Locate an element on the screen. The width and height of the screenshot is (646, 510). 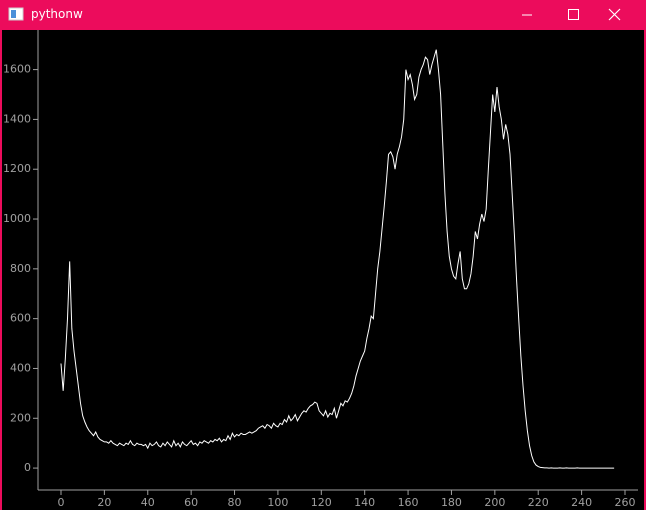
close-button is located at coordinates (614, 14).